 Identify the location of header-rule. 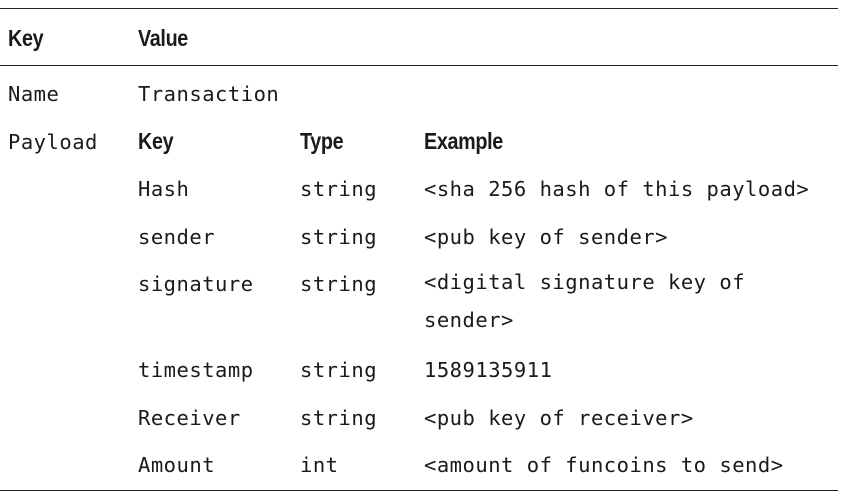
(419, 65).